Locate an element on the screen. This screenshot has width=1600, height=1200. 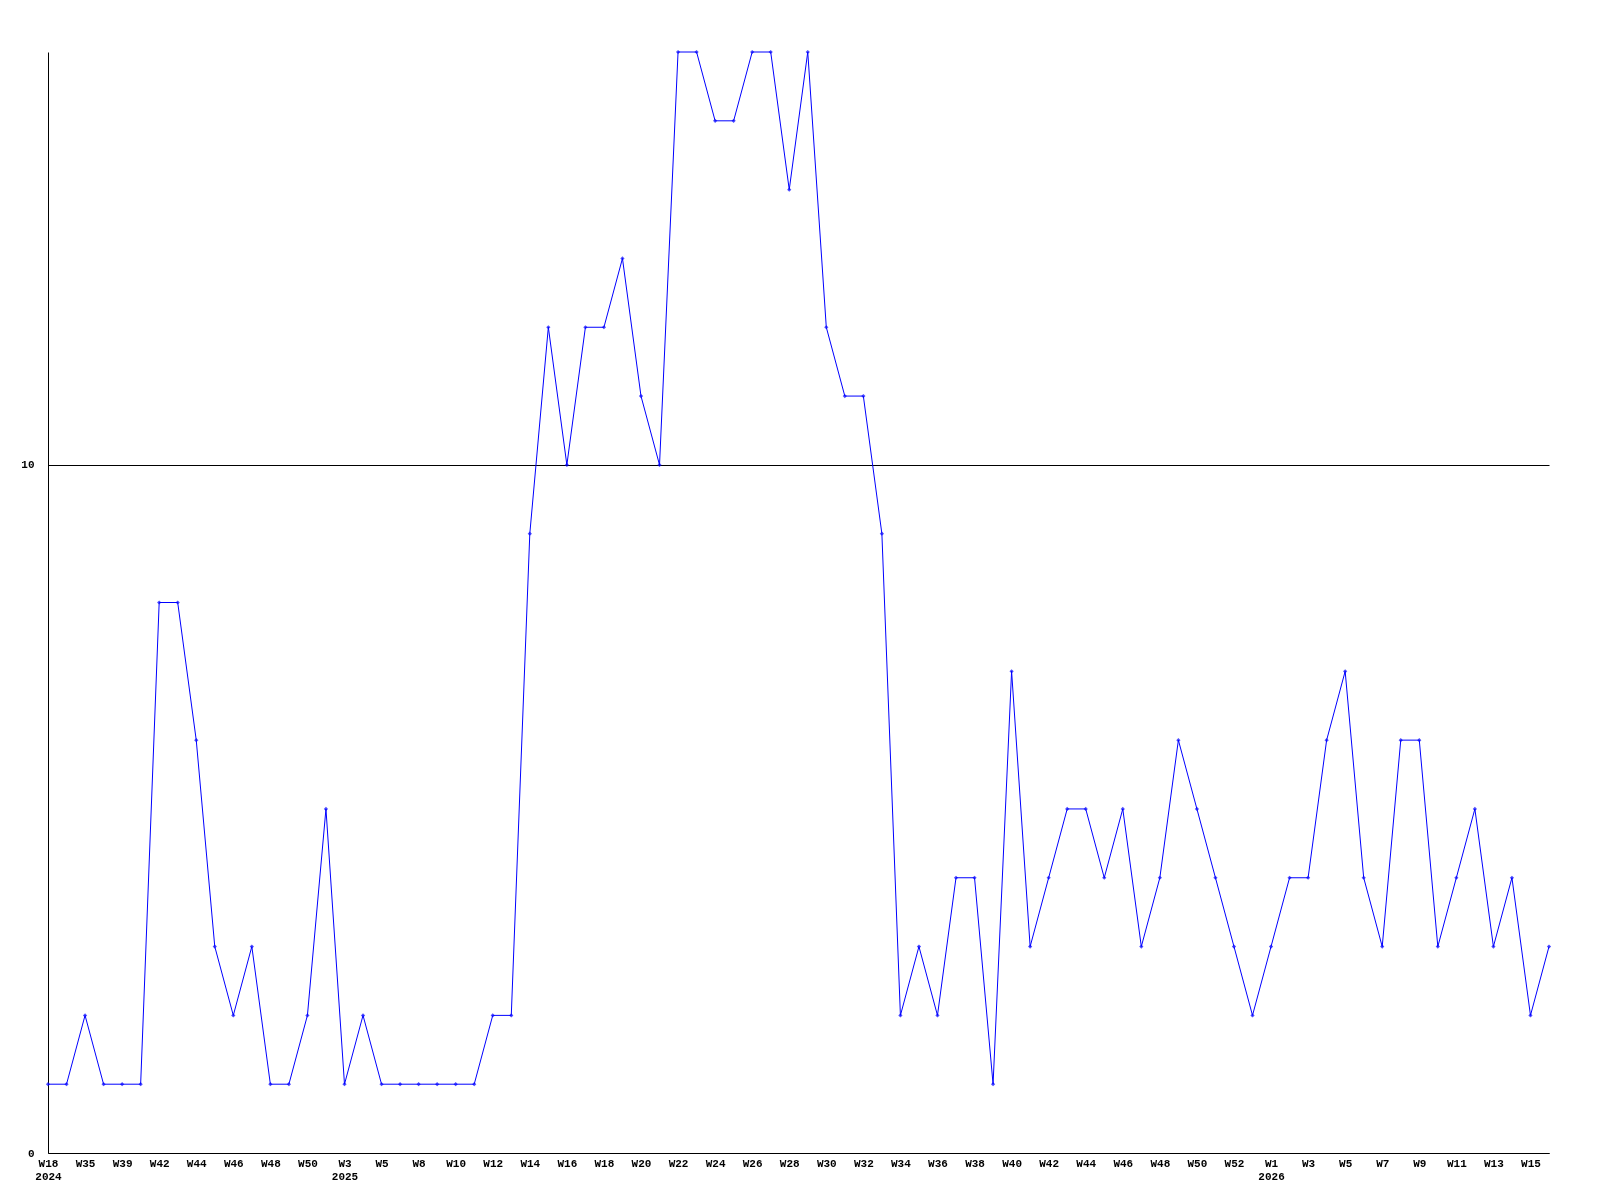
x-tick-label: W22 is located at coordinates (678, 1163).